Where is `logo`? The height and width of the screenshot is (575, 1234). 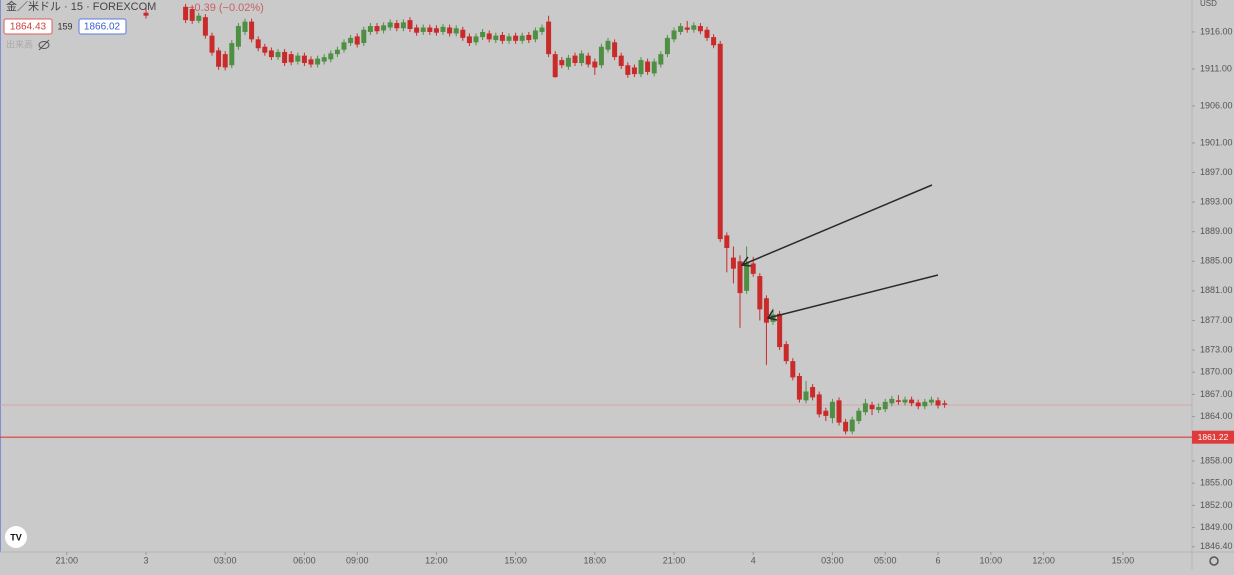 logo is located at coordinates (16, 537).